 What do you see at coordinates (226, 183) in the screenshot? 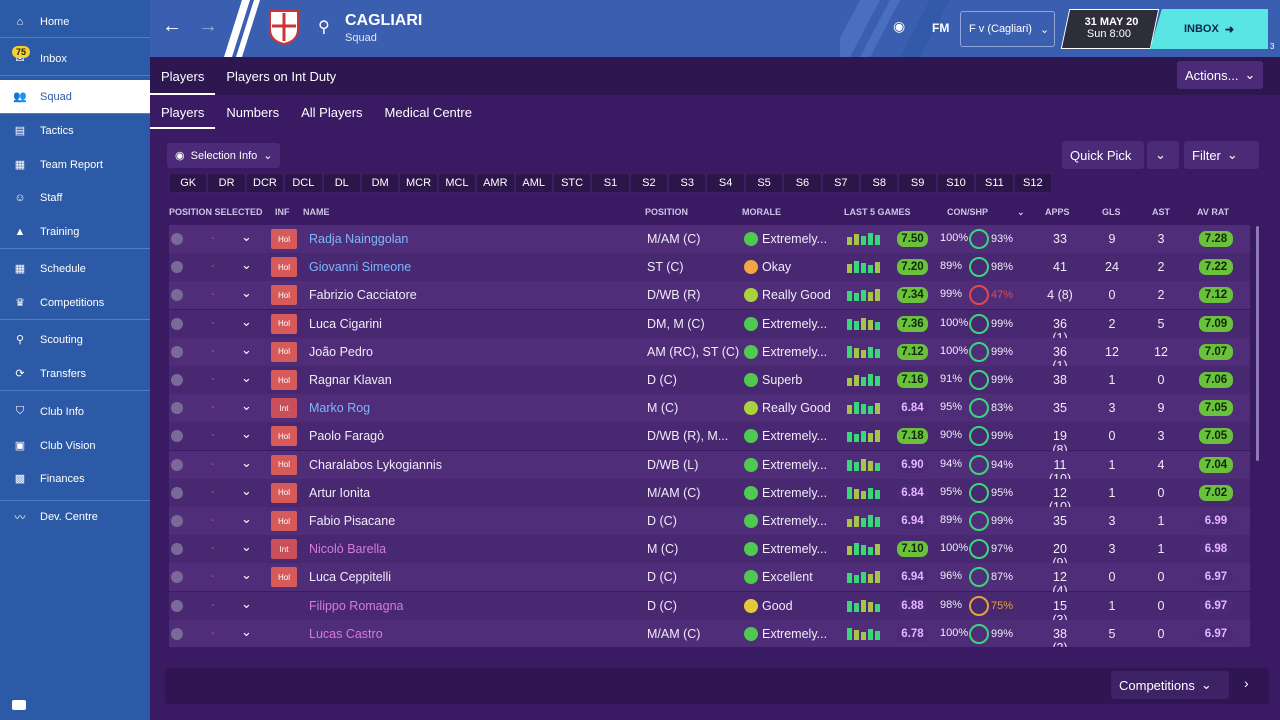
I see `position-button-dr: DR` at bounding box center [226, 183].